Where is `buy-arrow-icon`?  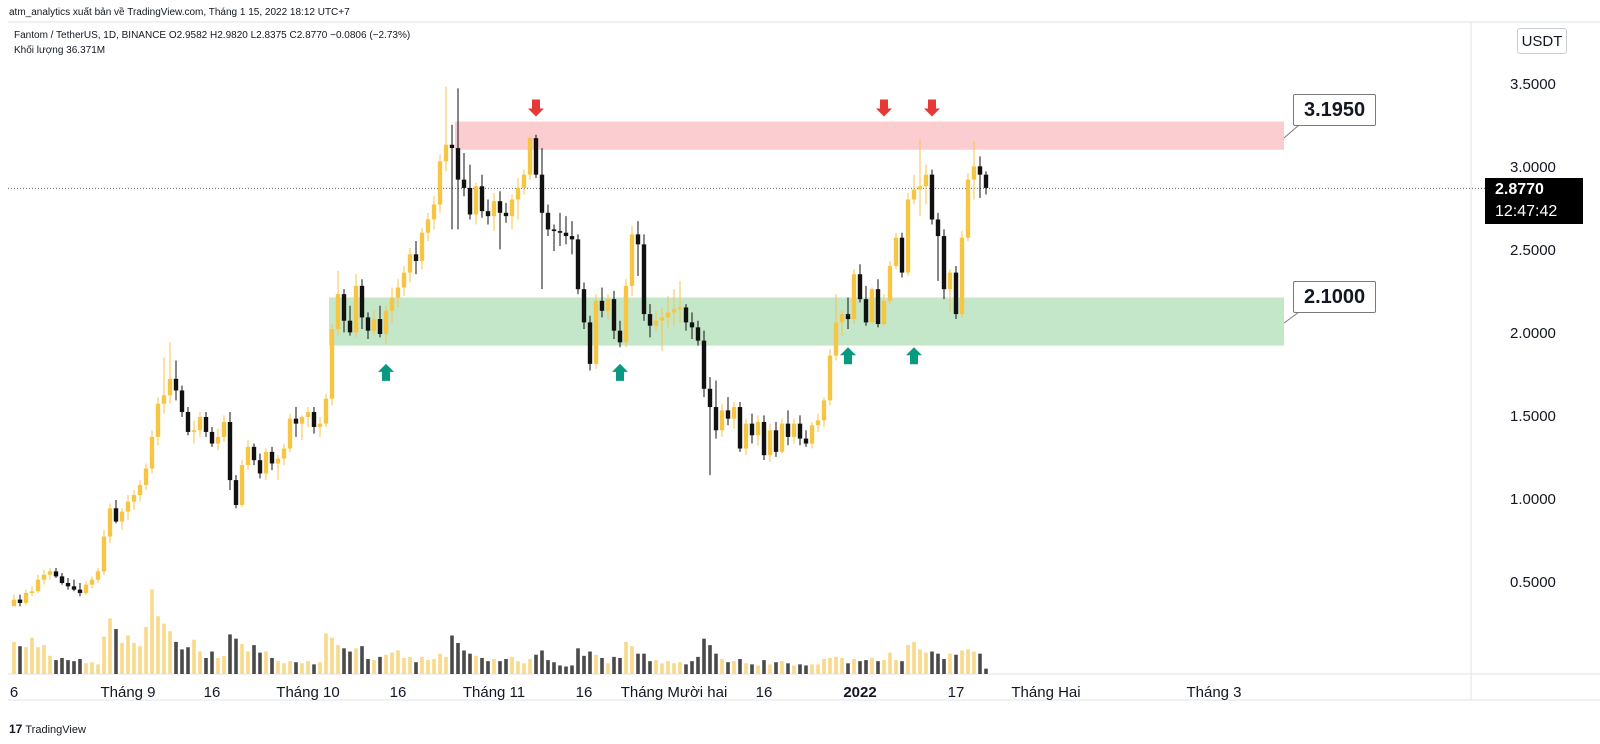 buy-arrow-icon is located at coordinates (386, 372).